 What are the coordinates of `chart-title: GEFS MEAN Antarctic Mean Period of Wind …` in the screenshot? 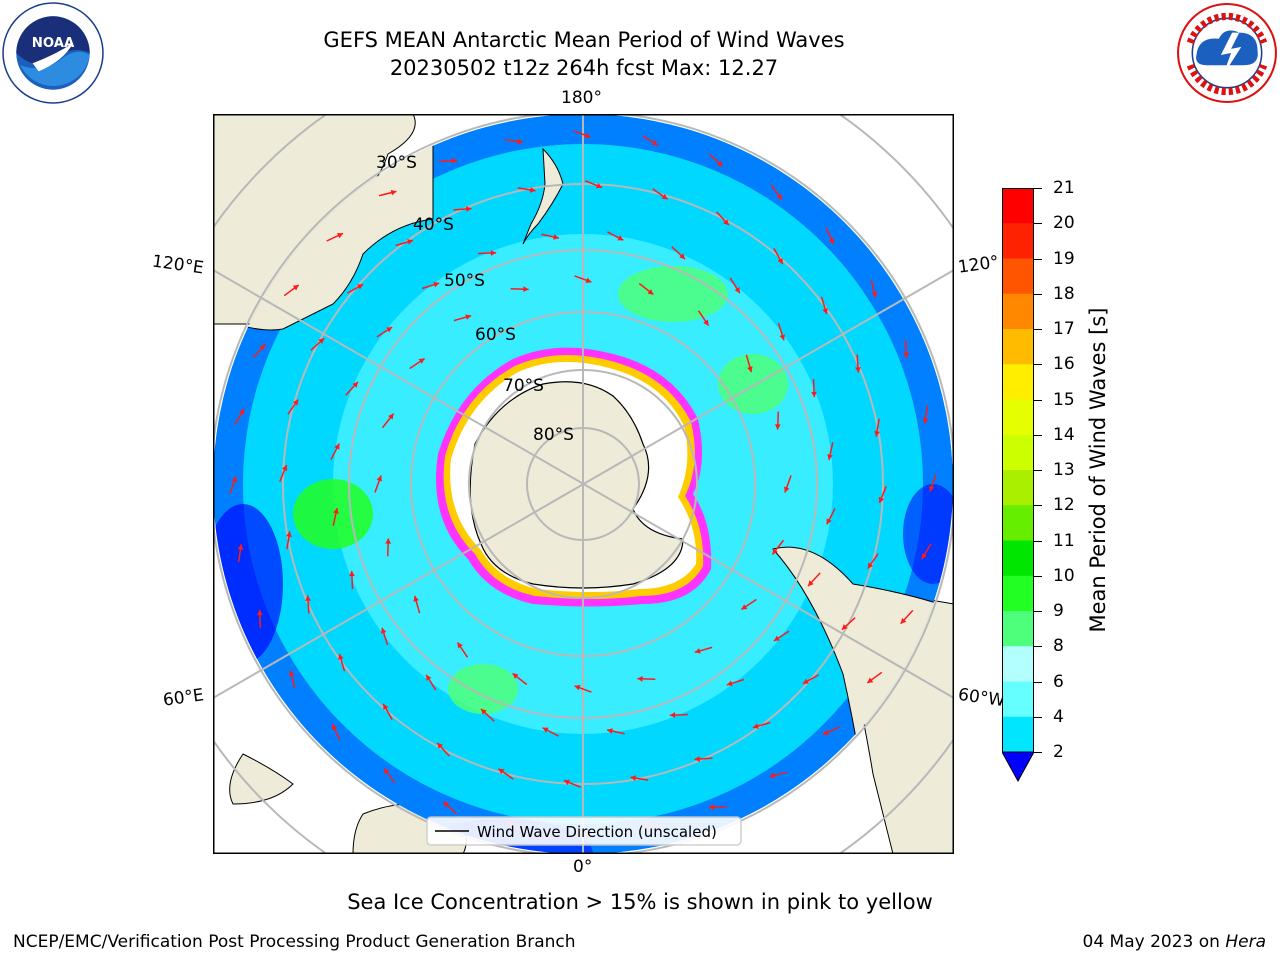 It's located at (584, 40).